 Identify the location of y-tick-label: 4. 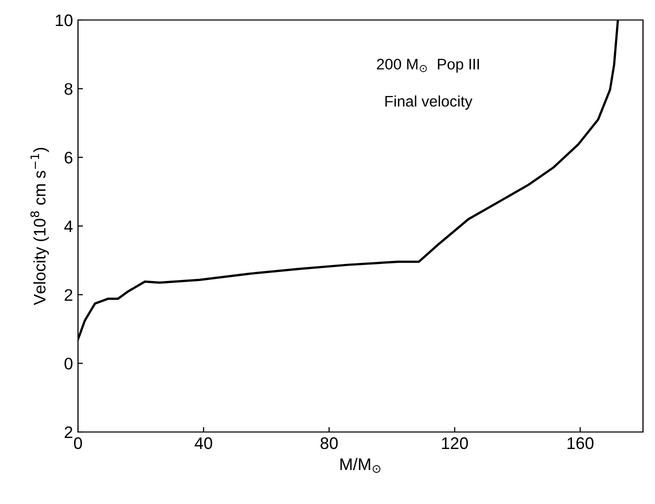
(68, 226).